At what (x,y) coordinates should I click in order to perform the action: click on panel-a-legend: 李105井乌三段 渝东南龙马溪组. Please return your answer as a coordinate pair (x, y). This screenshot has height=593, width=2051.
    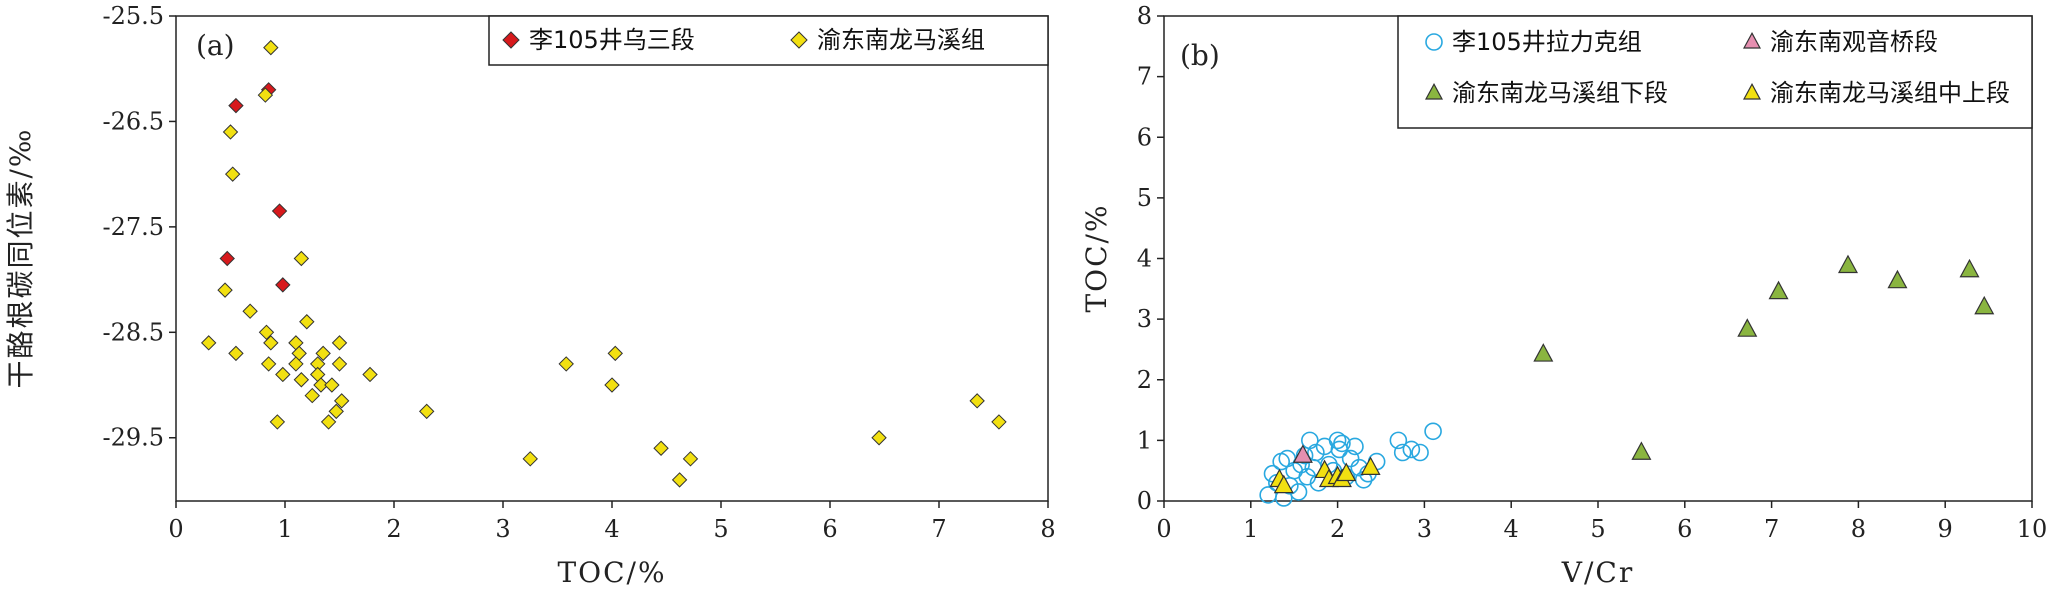
    Looking at the image, I should click on (768, 40).